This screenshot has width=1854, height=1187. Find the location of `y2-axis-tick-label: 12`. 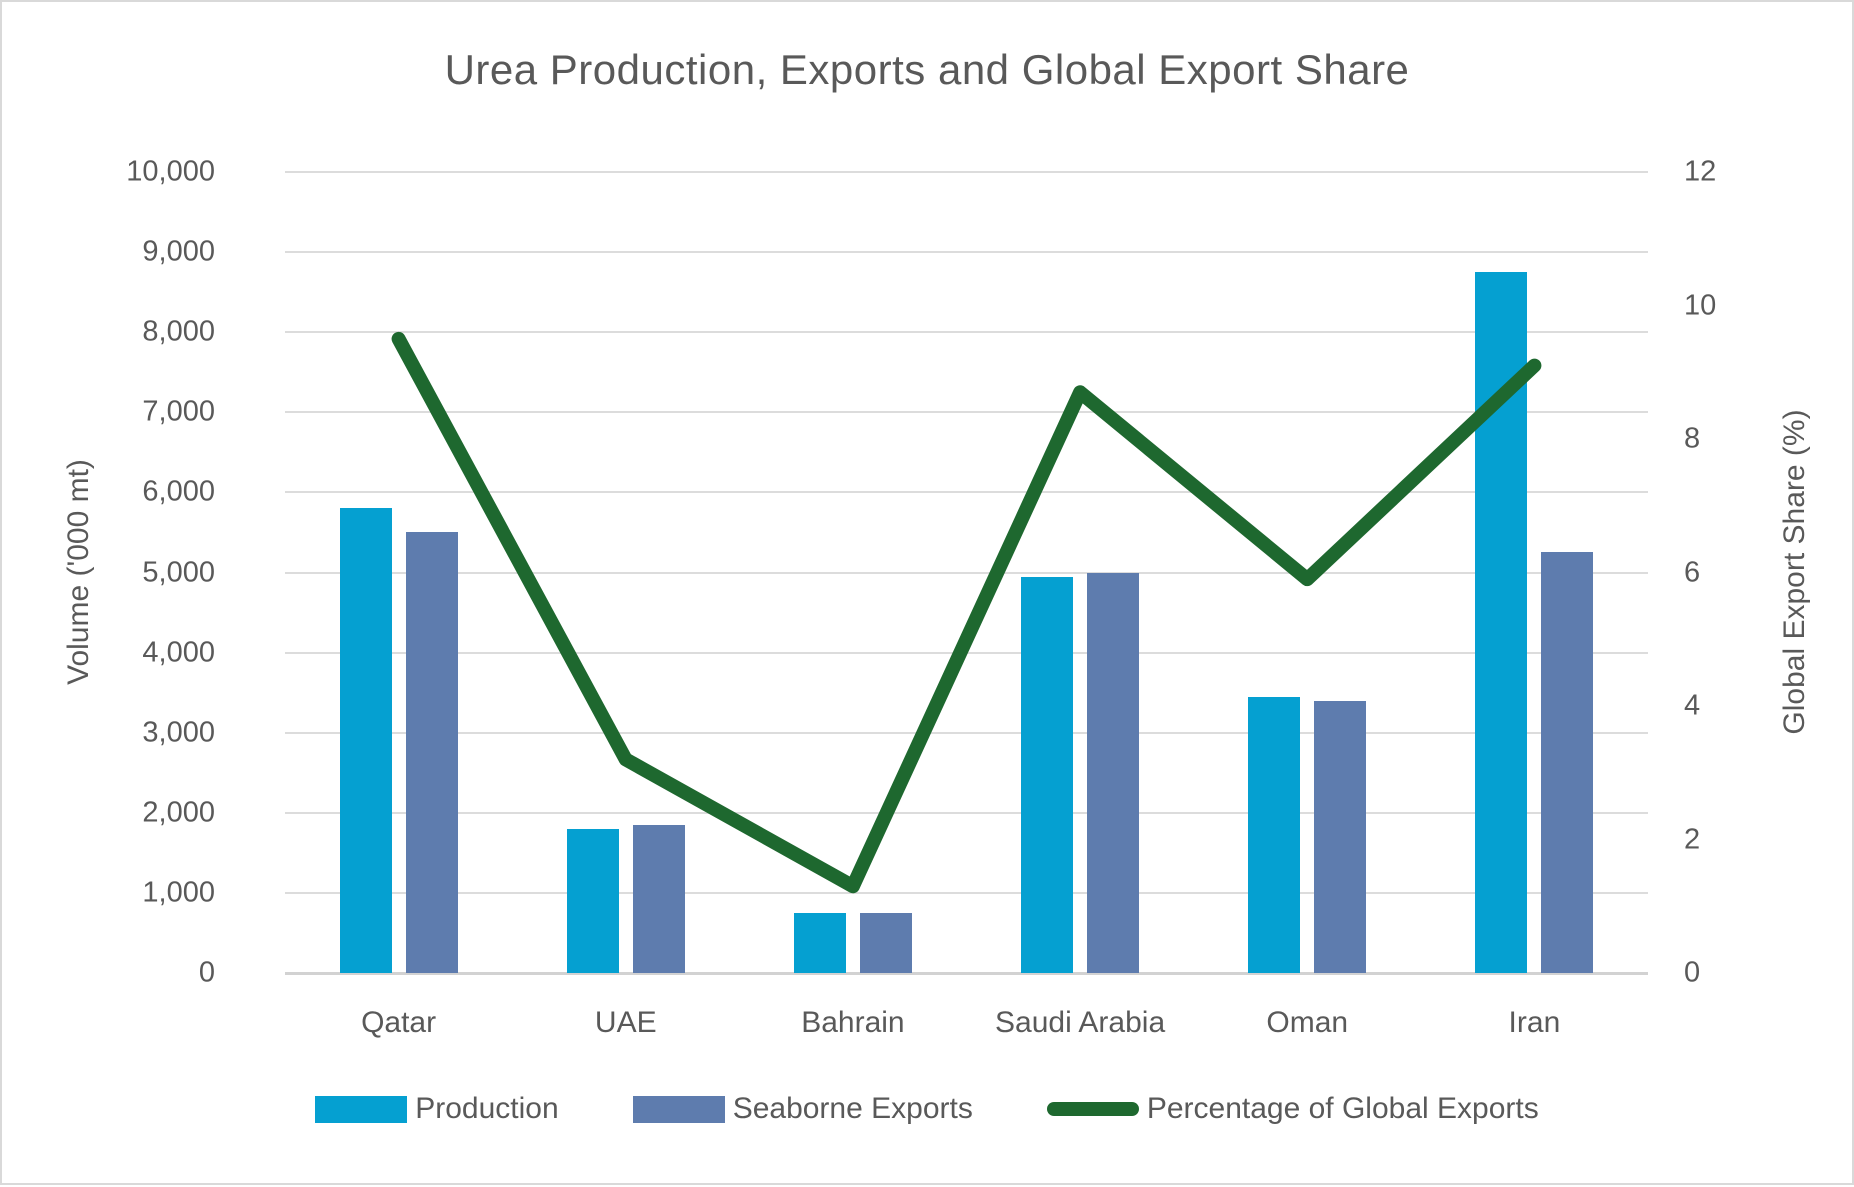

y2-axis-tick-label: 12 is located at coordinates (1700, 171).